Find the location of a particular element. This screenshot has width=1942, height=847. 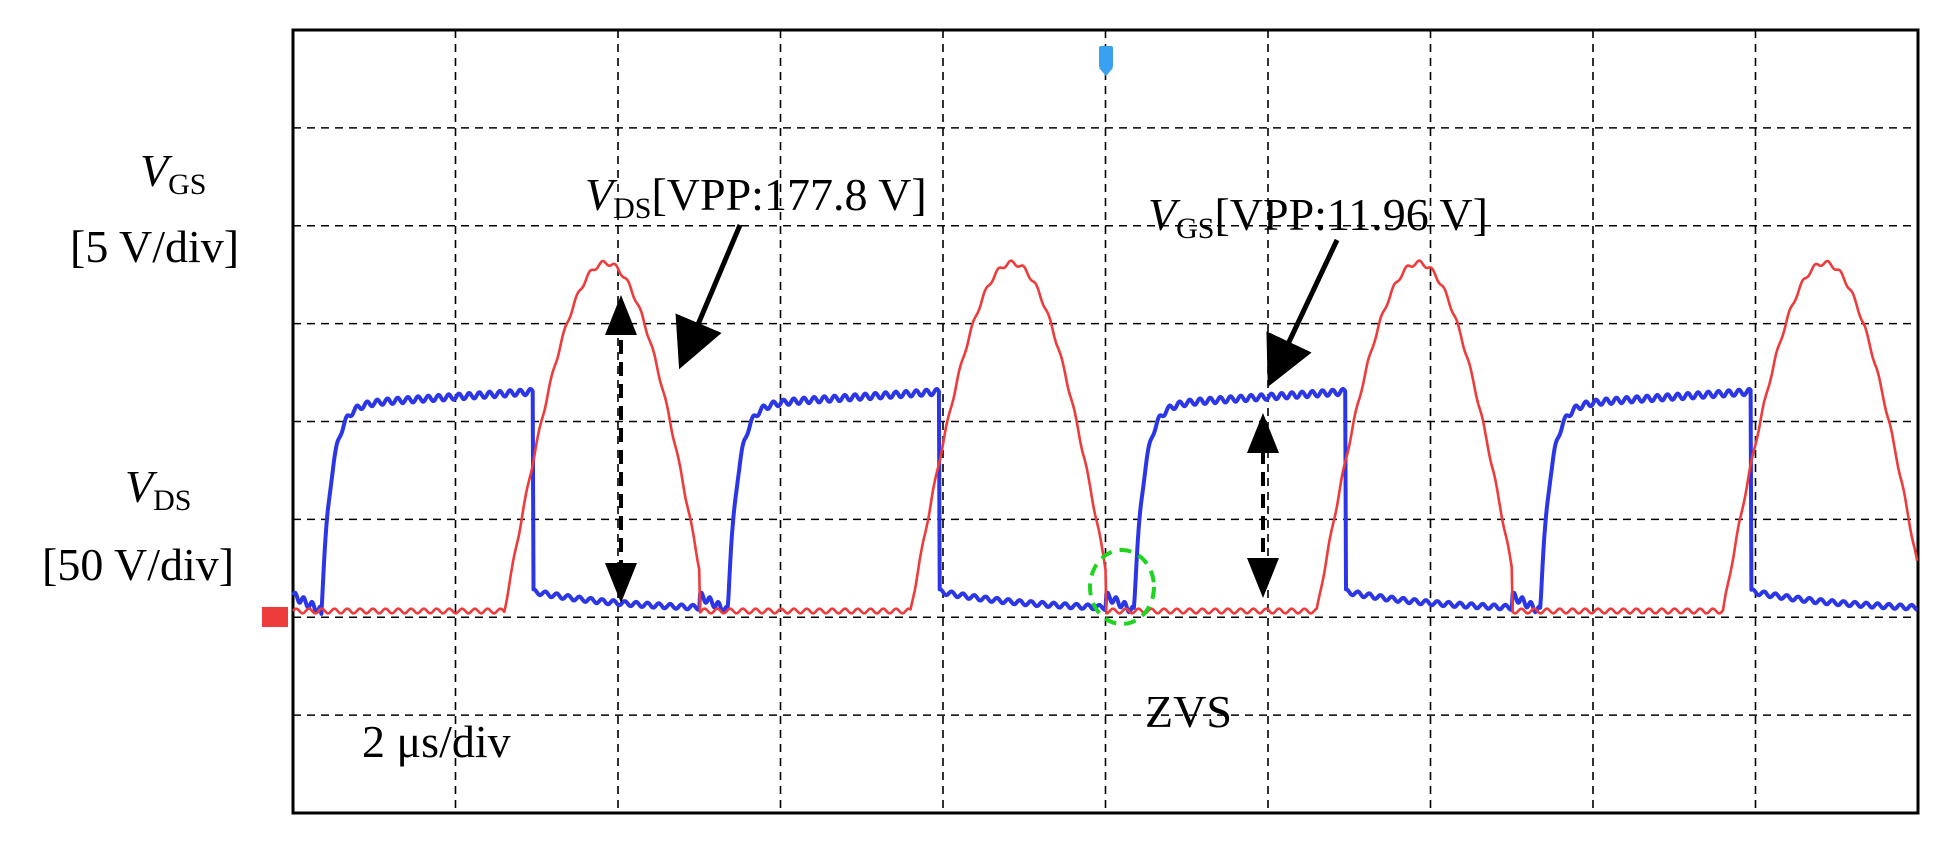

vgs-vpp-annotation: VGS[VPP:11.96 V] is located at coordinates (1318, 217).